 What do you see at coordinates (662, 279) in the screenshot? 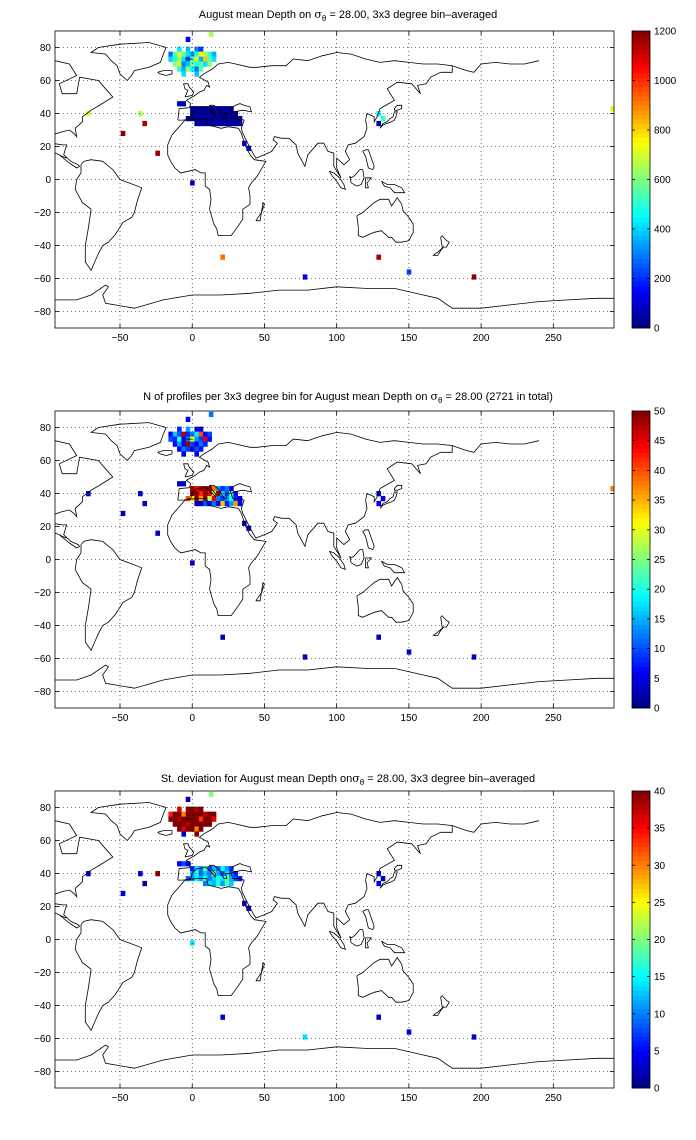
I see `colorbar-tick-label: 200` at bounding box center [662, 279].